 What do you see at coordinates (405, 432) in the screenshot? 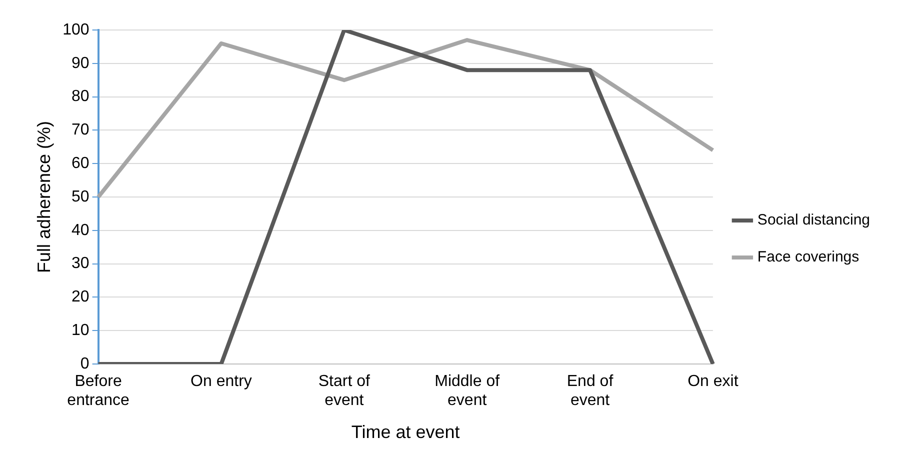
I see `x-axis-title: Time at event` at bounding box center [405, 432].